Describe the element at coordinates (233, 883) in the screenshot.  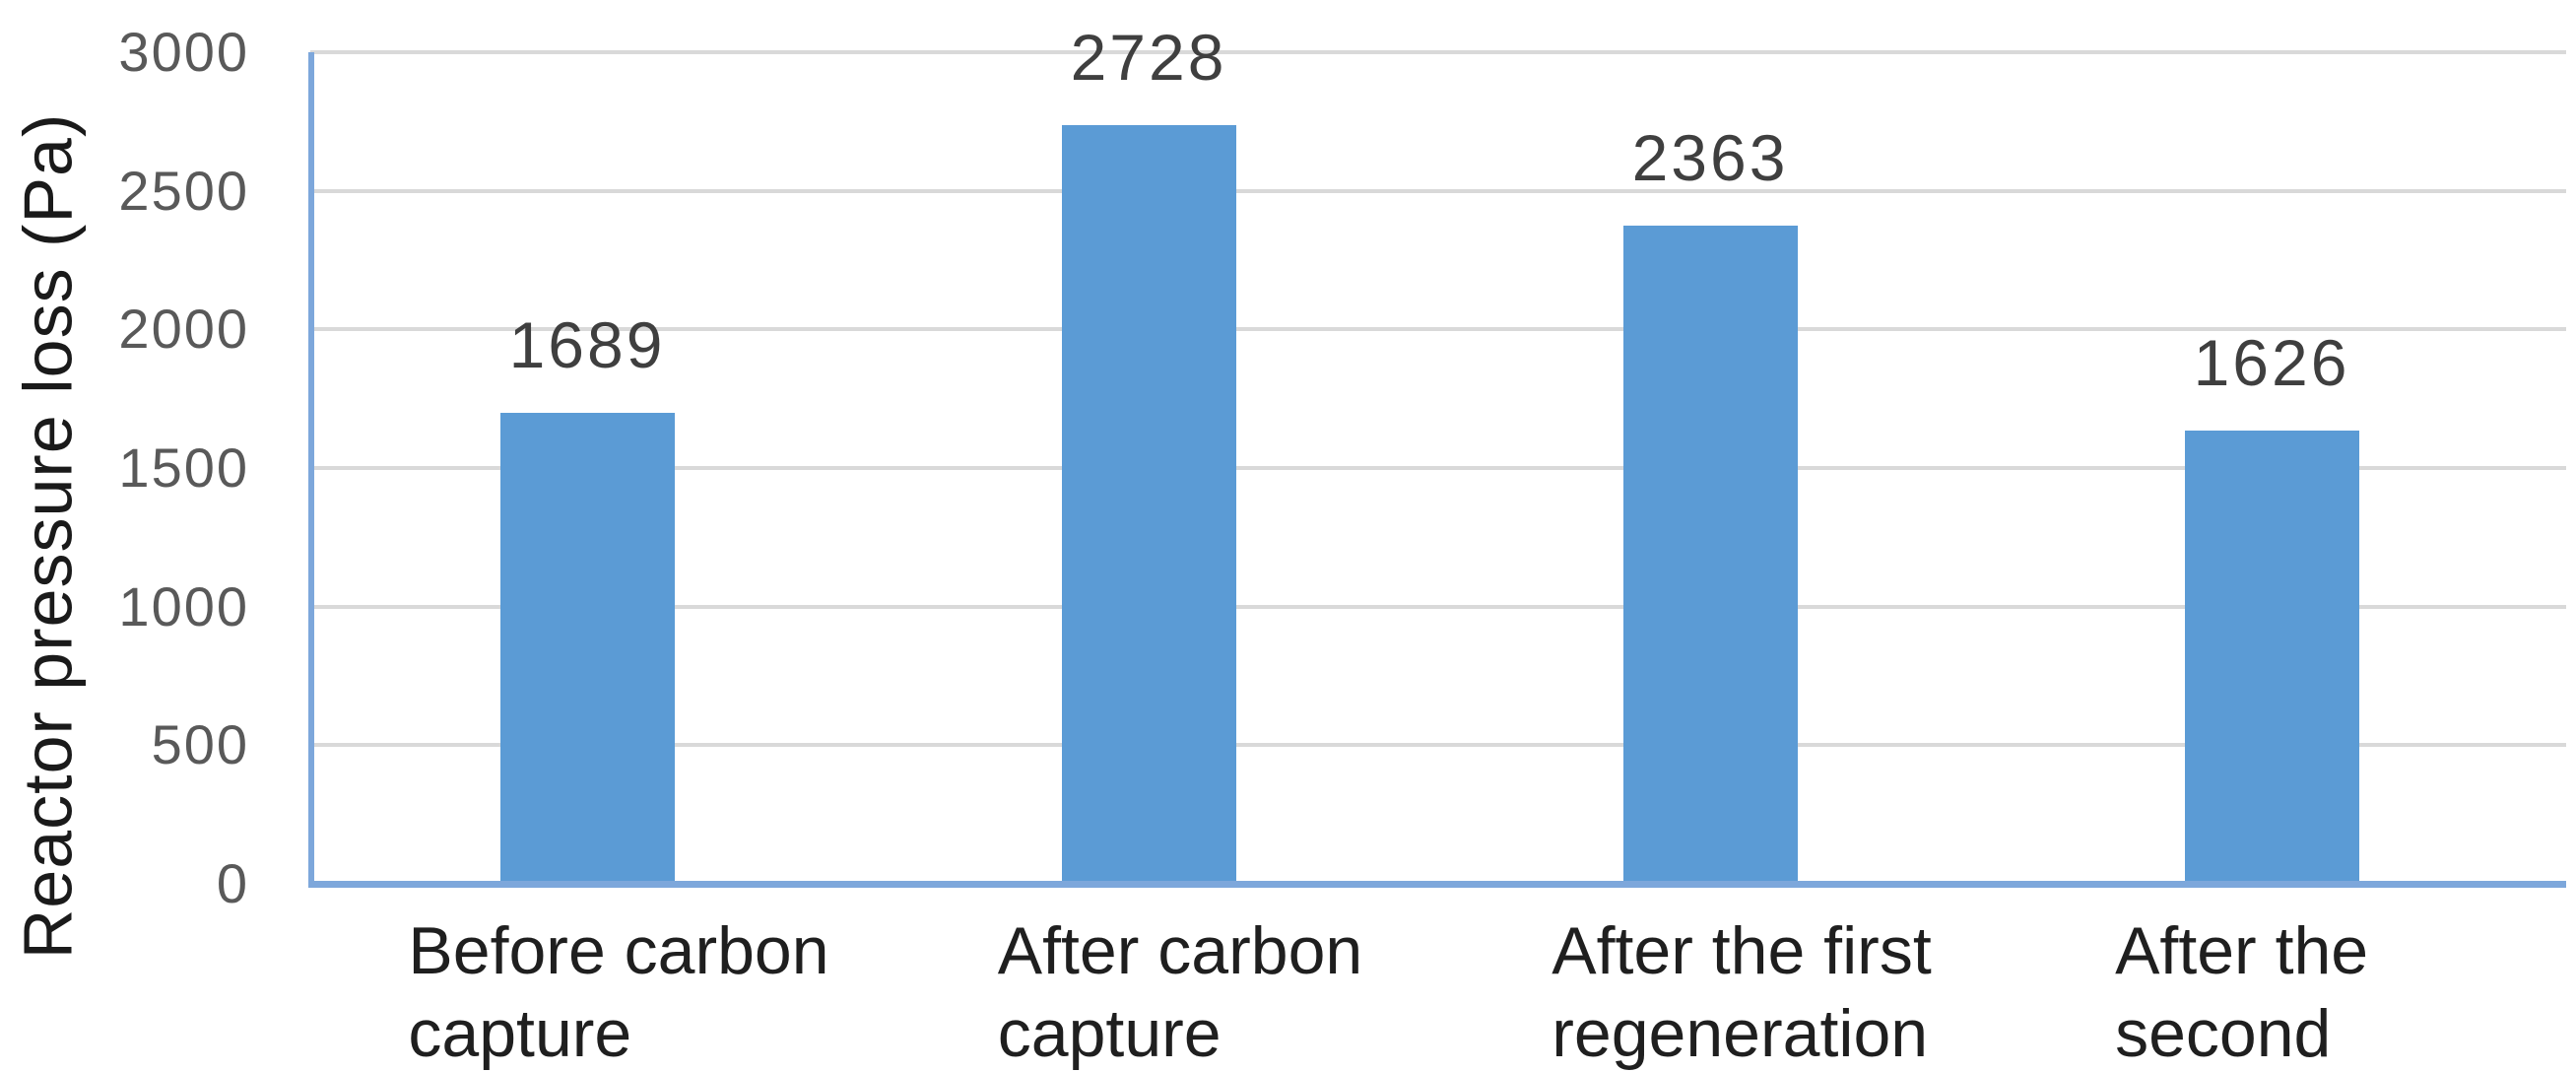
I see `y-tick-label: 0` at that location.